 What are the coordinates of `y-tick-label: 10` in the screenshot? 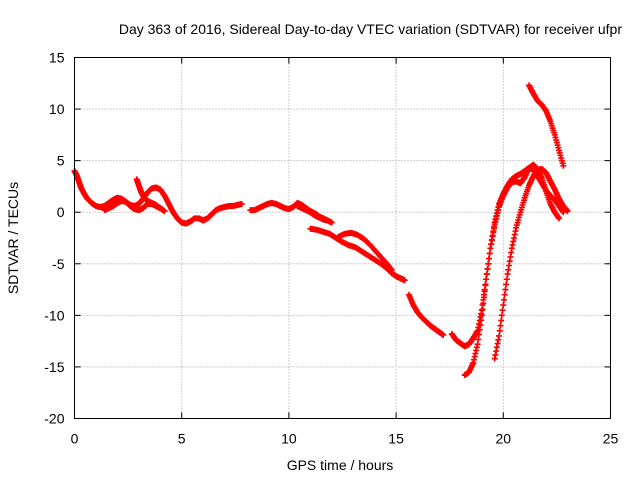 It's located at (57, 109).